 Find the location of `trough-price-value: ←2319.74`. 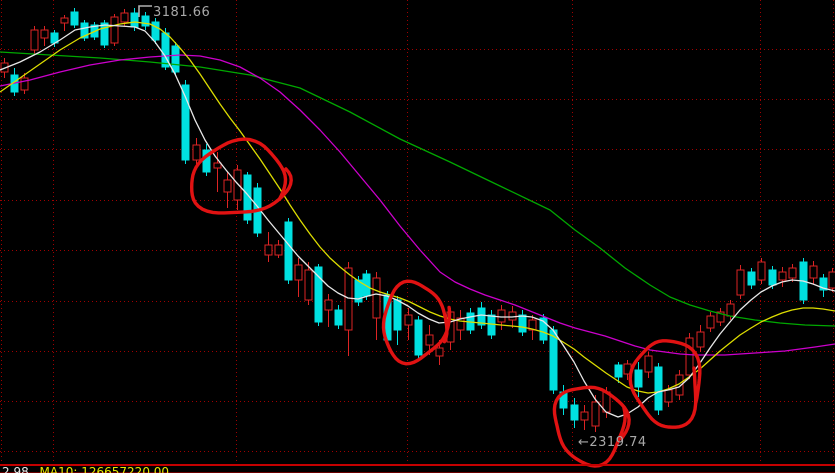

trough-price-value: ←2319.74 is located at coordinates (612, 442).